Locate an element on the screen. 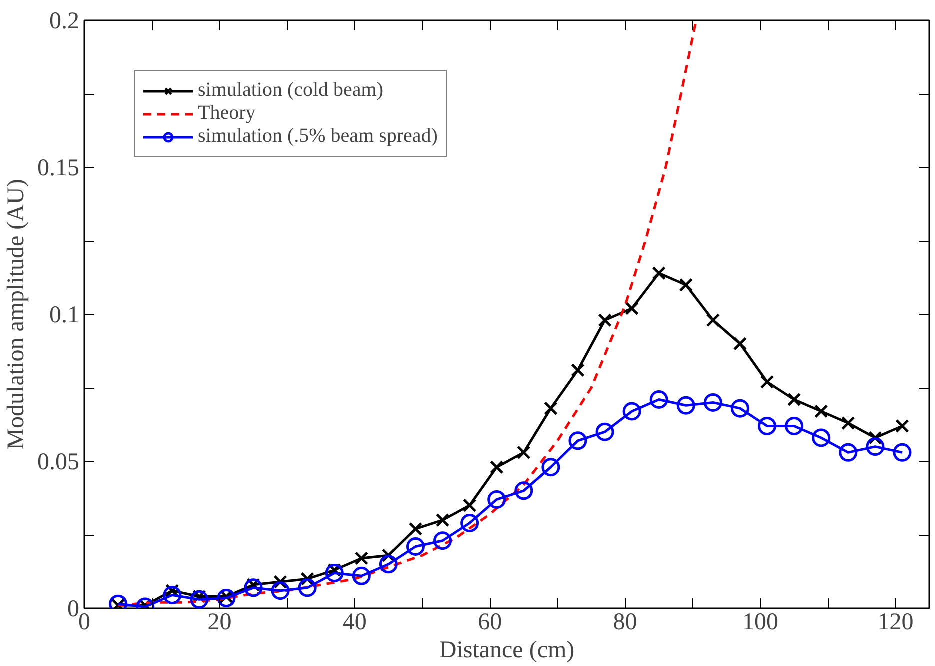  y-tick-label: 0.05 is located at coordinates (59, 463).